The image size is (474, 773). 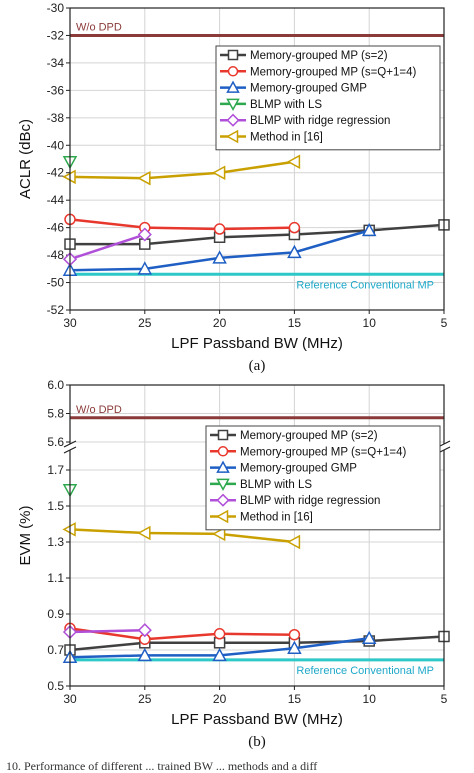 What do you see at coordinates (55, 614) in the screenshot?
I see `y-tick-label: 0.9` at bounding box center [55, 614].